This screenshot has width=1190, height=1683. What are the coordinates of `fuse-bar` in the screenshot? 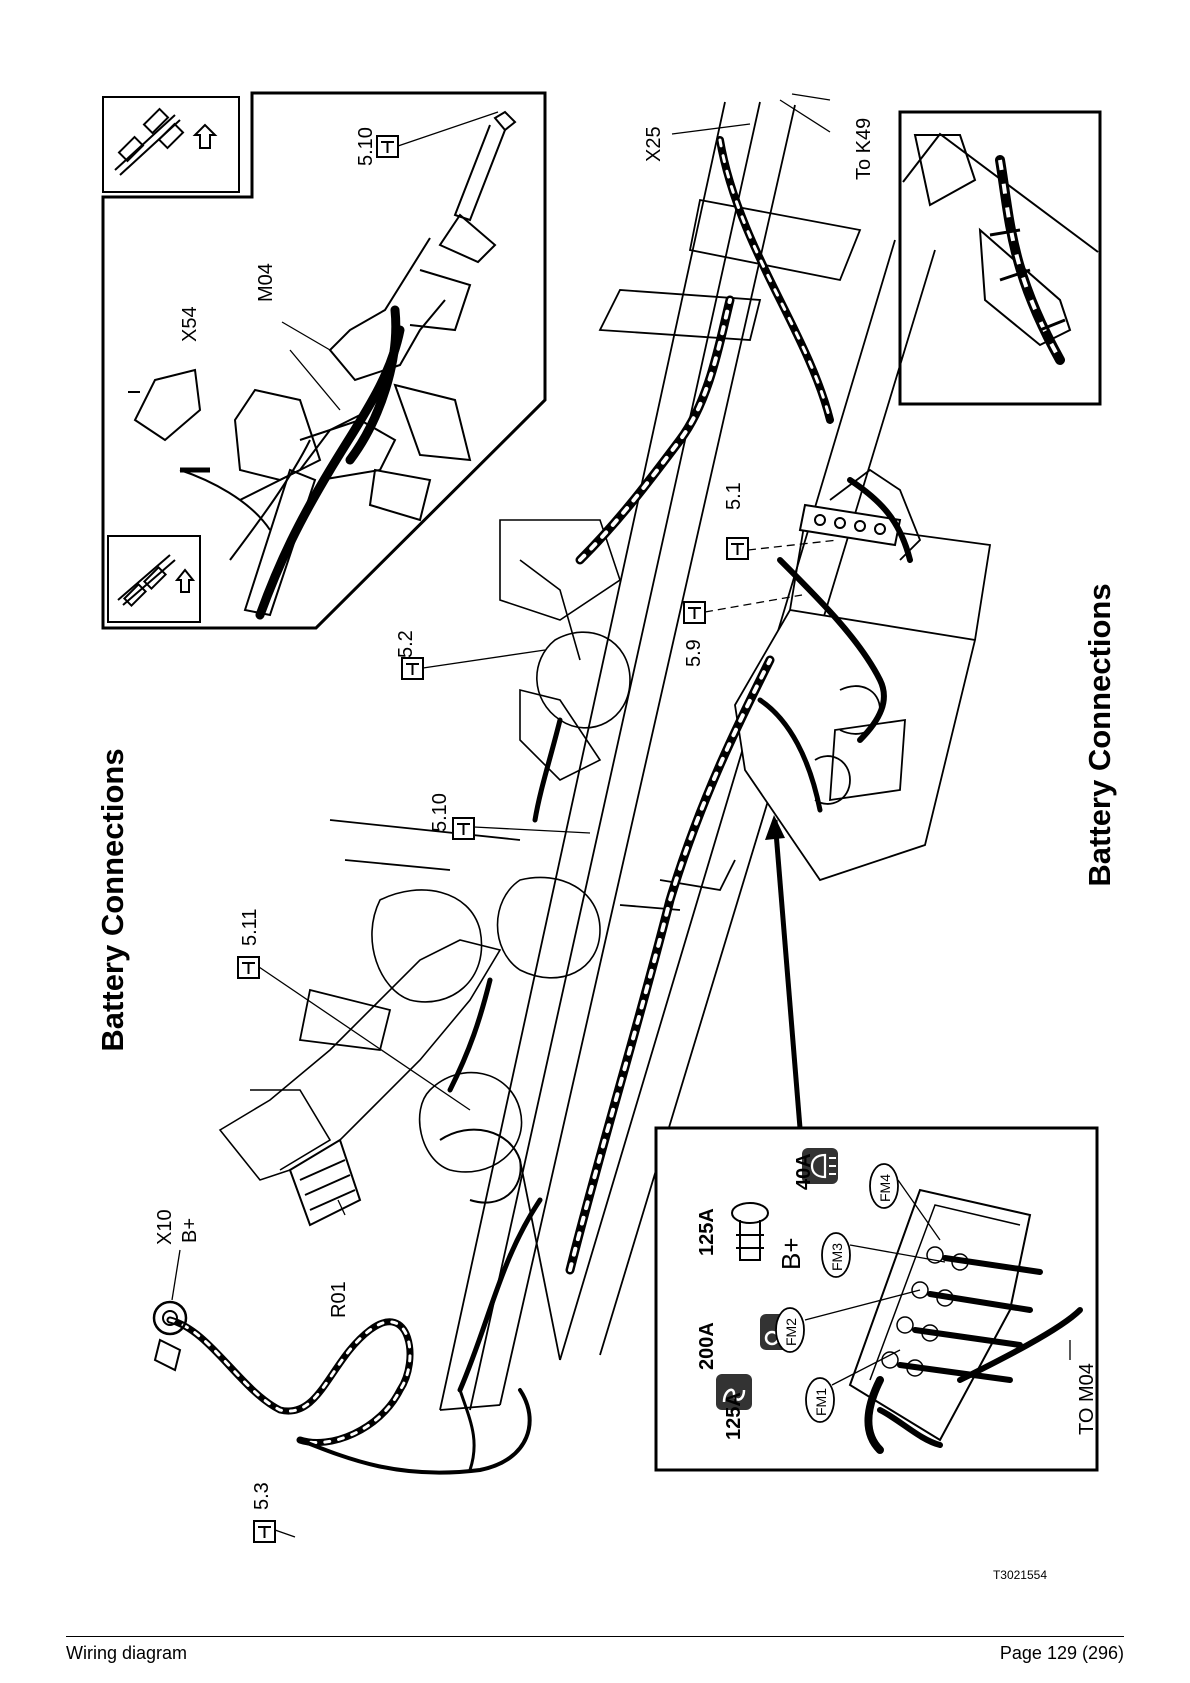 It's located at (850, 525).